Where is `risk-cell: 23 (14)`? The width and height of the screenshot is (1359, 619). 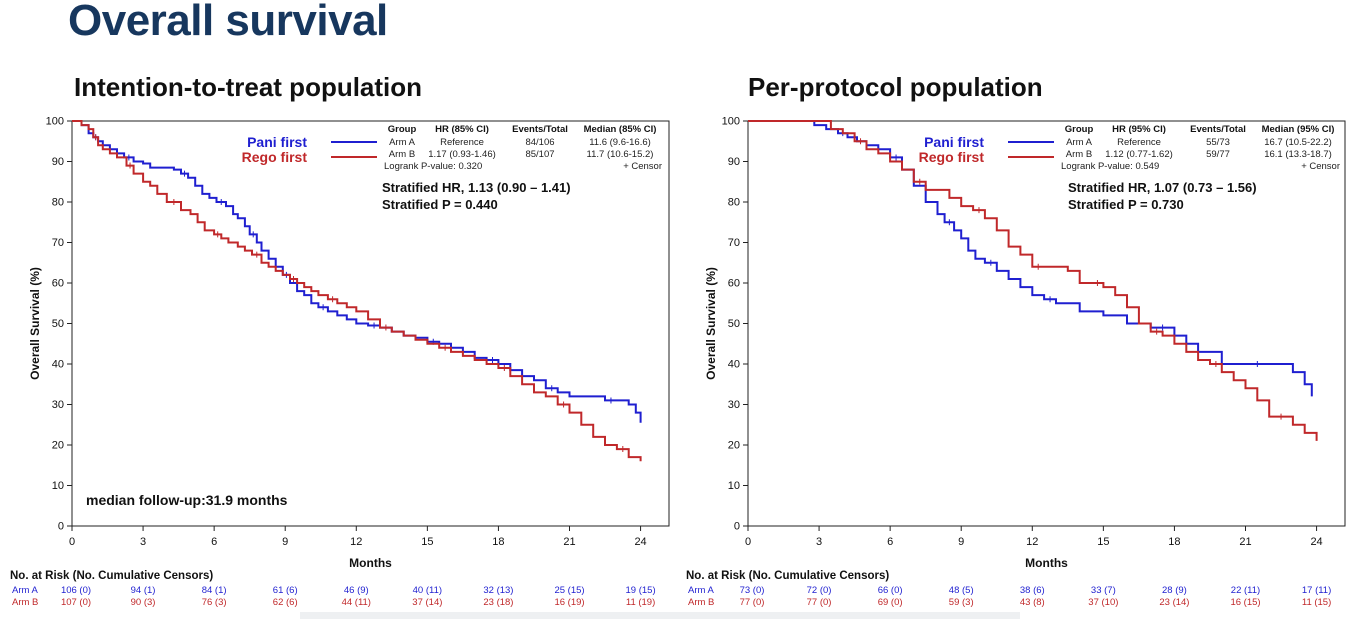
risk-cell: 23 (14) is located at coordinates (1174, 602).